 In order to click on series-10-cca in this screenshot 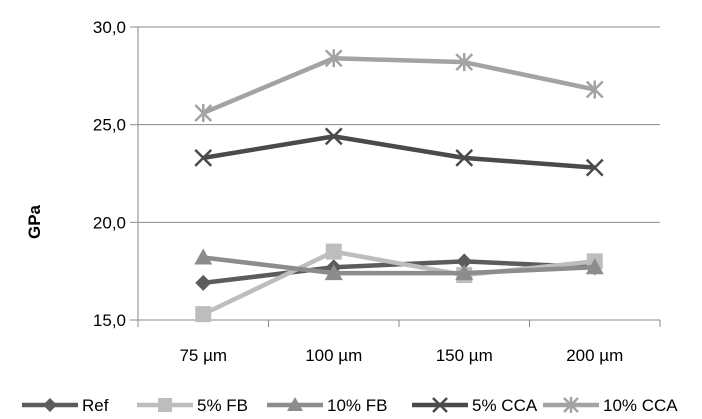, I will do `click(399, 85)`.